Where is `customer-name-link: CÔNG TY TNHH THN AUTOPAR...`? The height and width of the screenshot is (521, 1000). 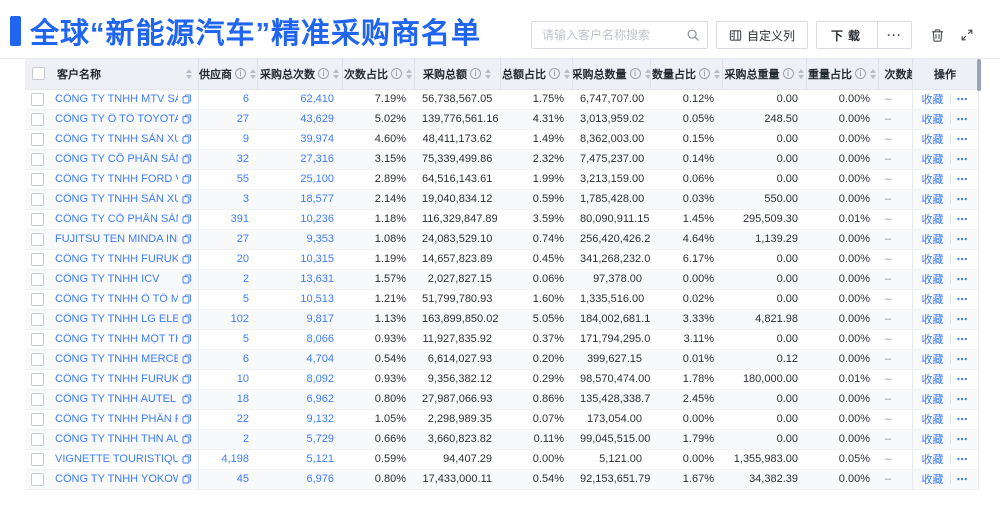
customer-name-link: CÔNG TY TNHH THN AUTOPAR... is located at coordinates (116, 439).